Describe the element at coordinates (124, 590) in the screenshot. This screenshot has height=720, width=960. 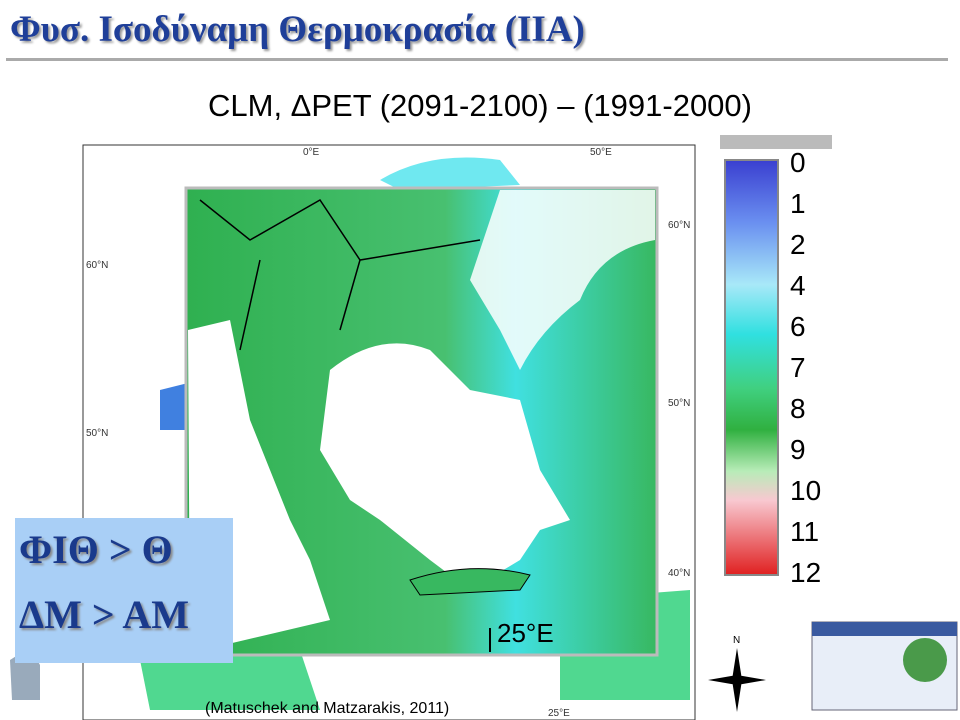
I see `callout: ΦΙΘ > Θ ΔΜ > ΑΜ` at that location.